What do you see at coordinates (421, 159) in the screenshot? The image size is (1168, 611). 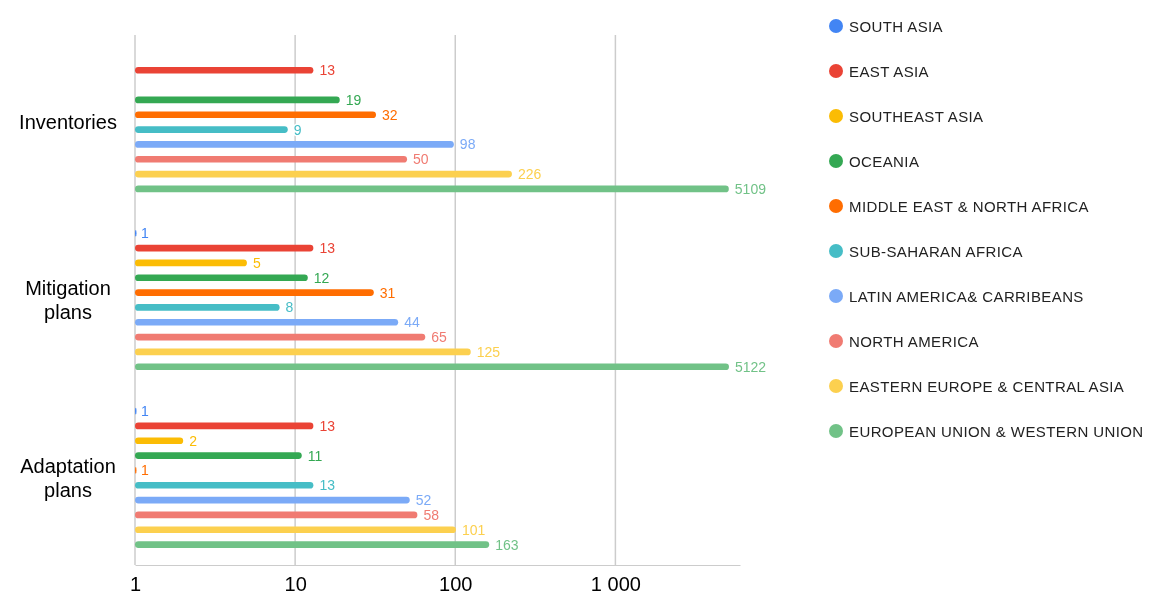 I see `data-label: 50` at bounding box center [421, 159].